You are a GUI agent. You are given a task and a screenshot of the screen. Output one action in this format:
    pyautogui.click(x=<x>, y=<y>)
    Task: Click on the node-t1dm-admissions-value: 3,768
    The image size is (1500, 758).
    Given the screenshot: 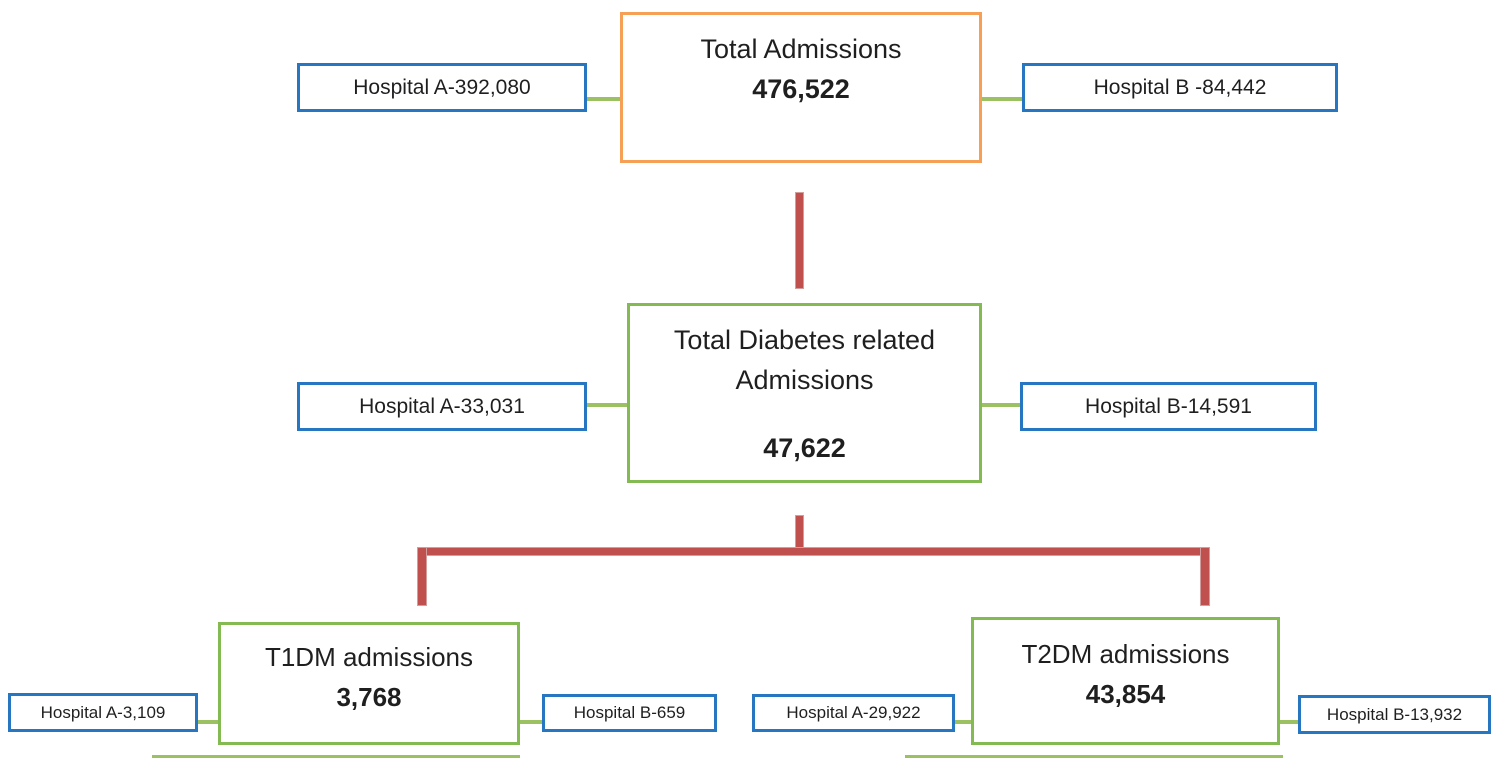 What is the action you would take?
    pyautogui.click(x=369, y=697)
    